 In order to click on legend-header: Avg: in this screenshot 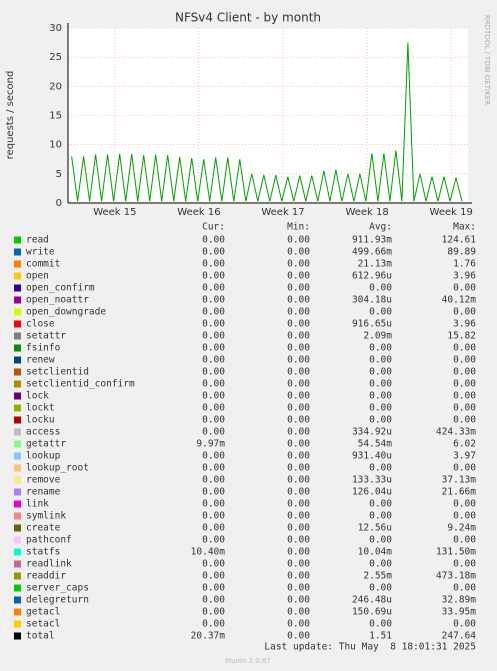, I will do `click(380, 227)`.